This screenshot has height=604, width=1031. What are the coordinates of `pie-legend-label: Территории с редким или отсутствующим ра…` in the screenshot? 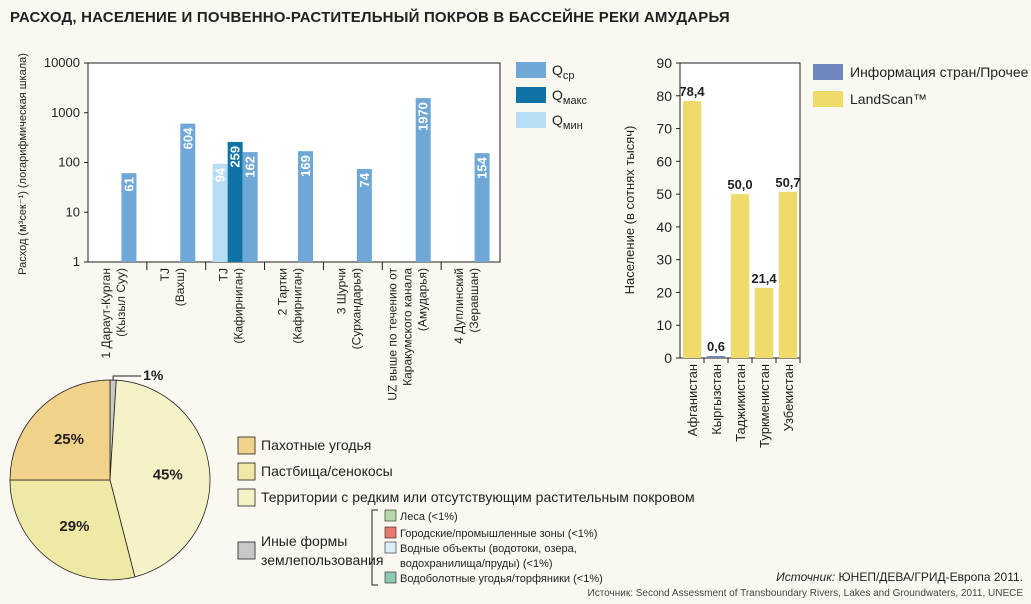 It's located at (478, 497).